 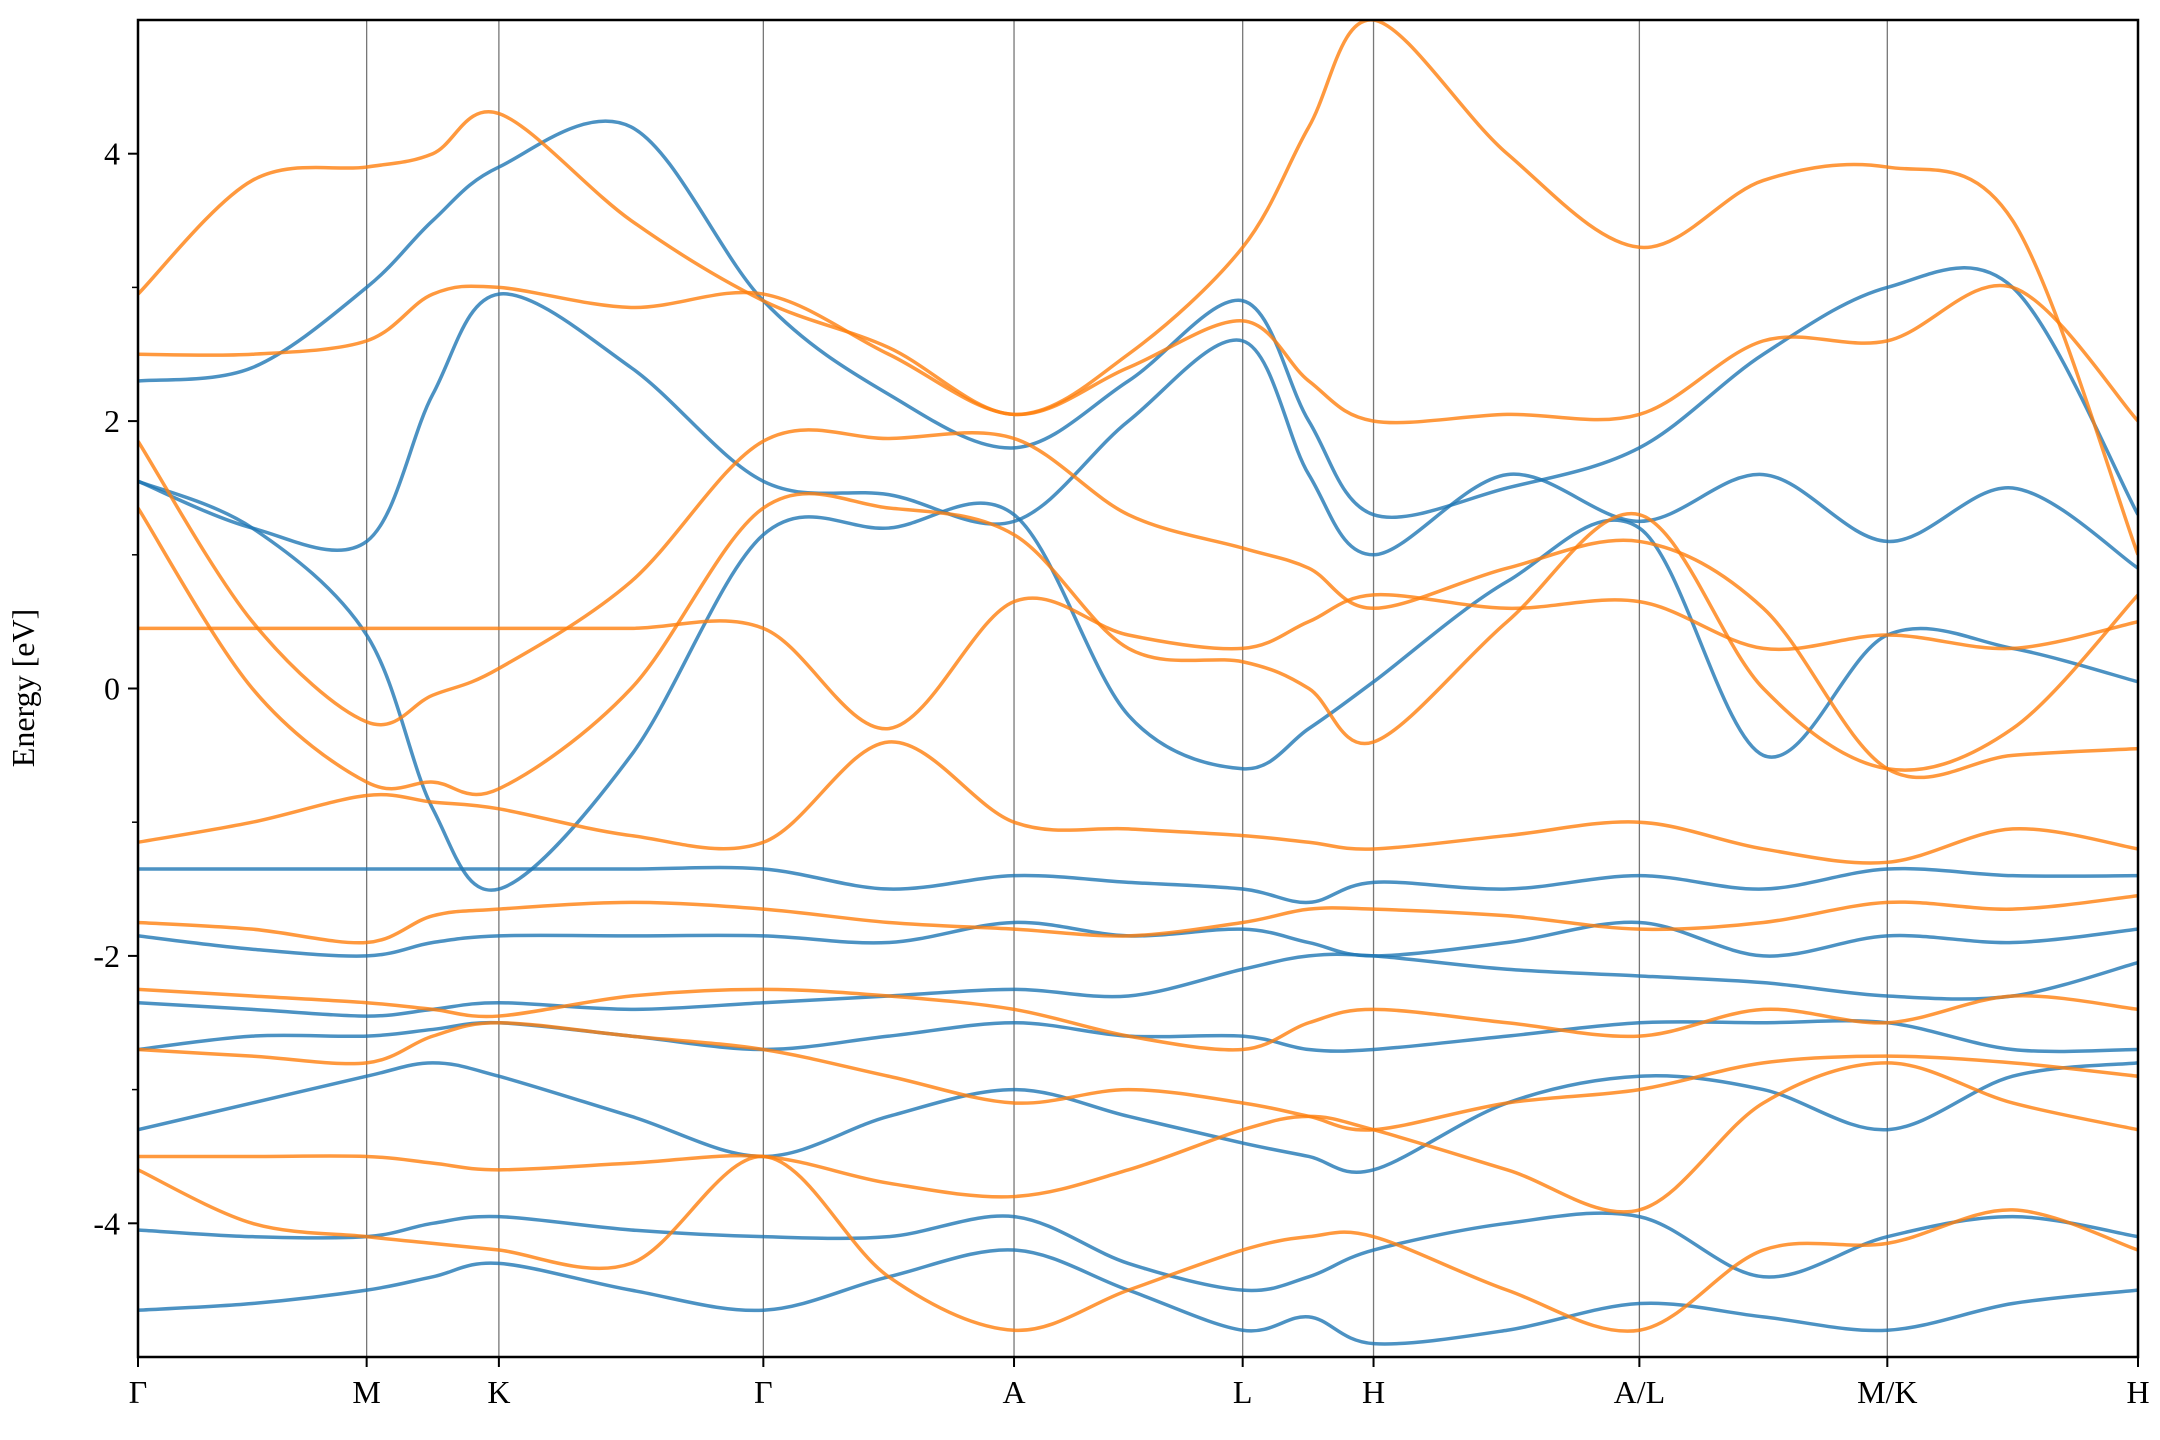 What do you see at coordinates (112, 154) in the screenshot?
I see `y-tick-label: 4` at bounding box center [112, 154].